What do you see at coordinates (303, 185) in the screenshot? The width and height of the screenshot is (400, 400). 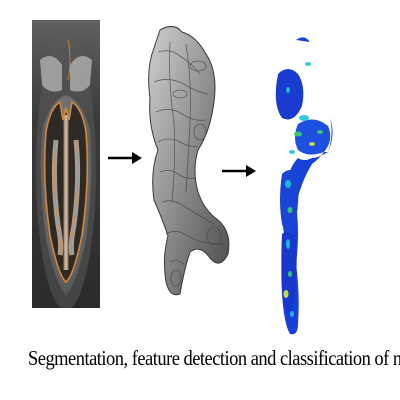 I see `classification-heatmap-model` at bounding box center [303, 185].